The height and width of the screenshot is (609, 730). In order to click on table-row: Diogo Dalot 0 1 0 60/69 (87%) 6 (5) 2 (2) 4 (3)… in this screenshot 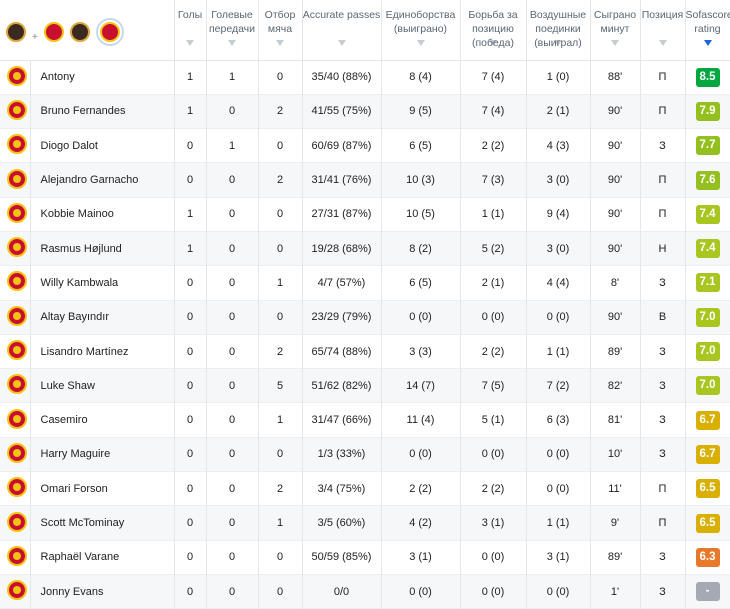, I will do `click(365, 145)`.